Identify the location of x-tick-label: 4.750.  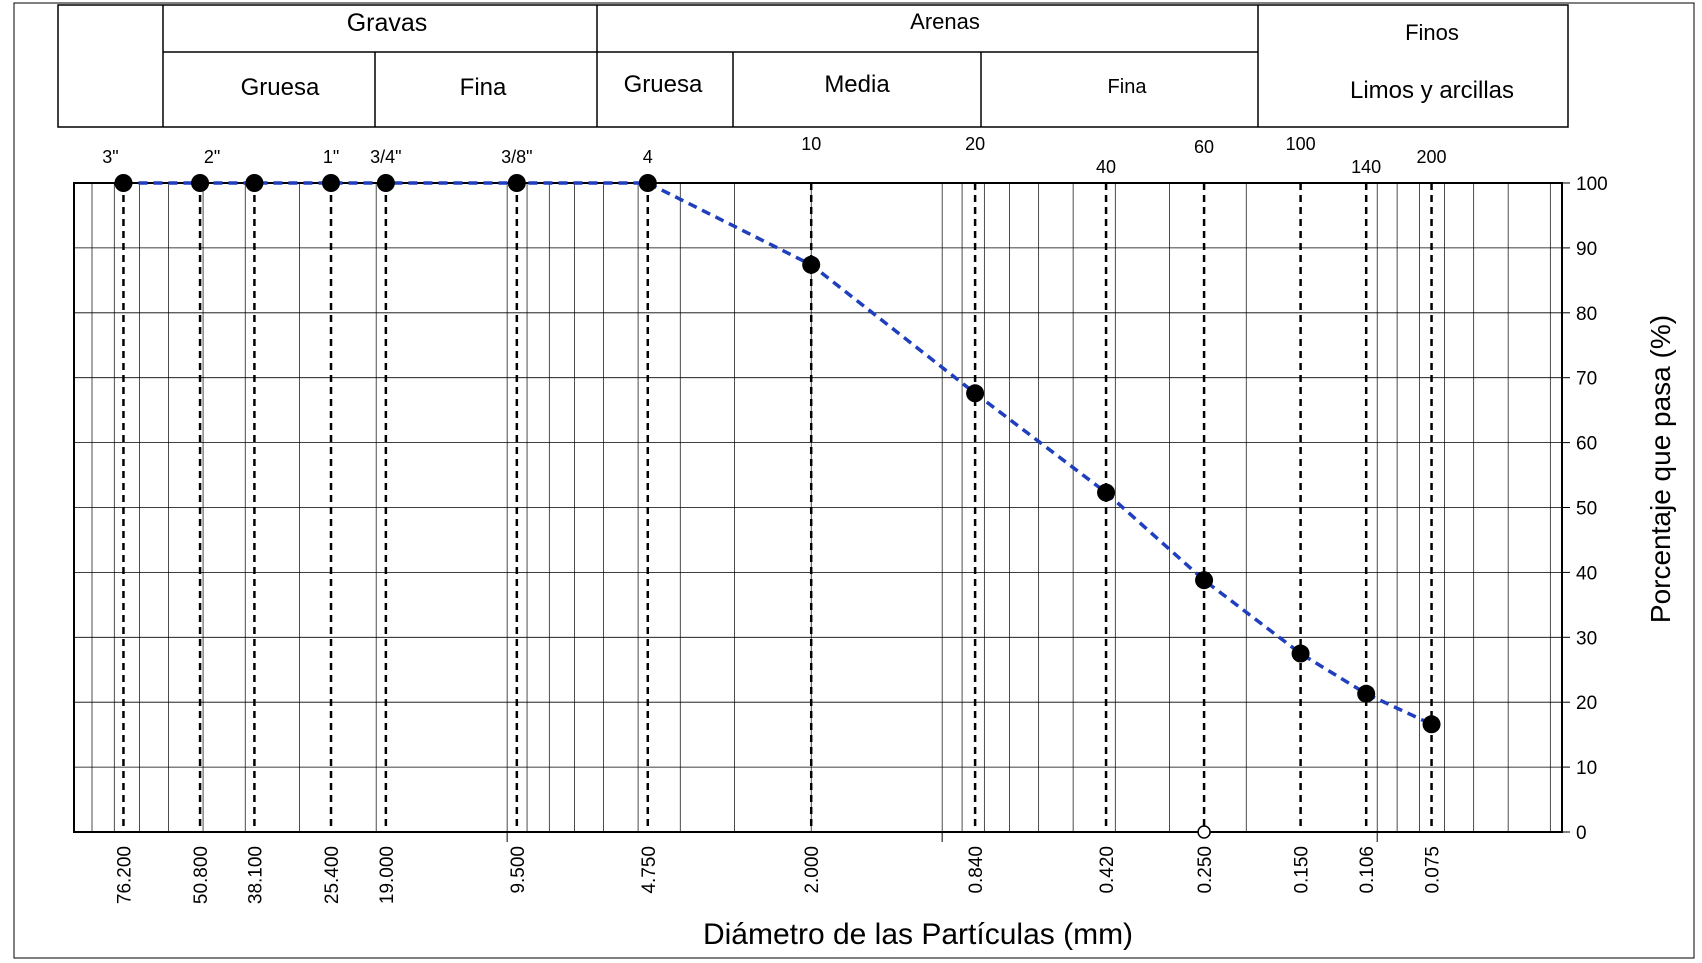
(649, 870).